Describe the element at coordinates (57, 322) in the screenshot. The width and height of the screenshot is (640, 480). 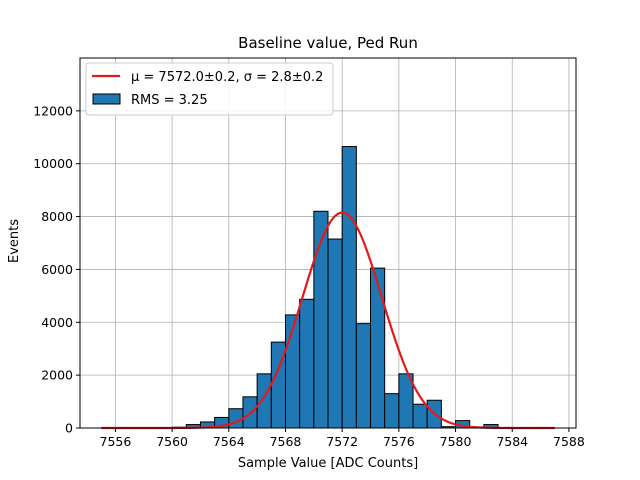
I see `y-tick-label-2: 4000` at that location.